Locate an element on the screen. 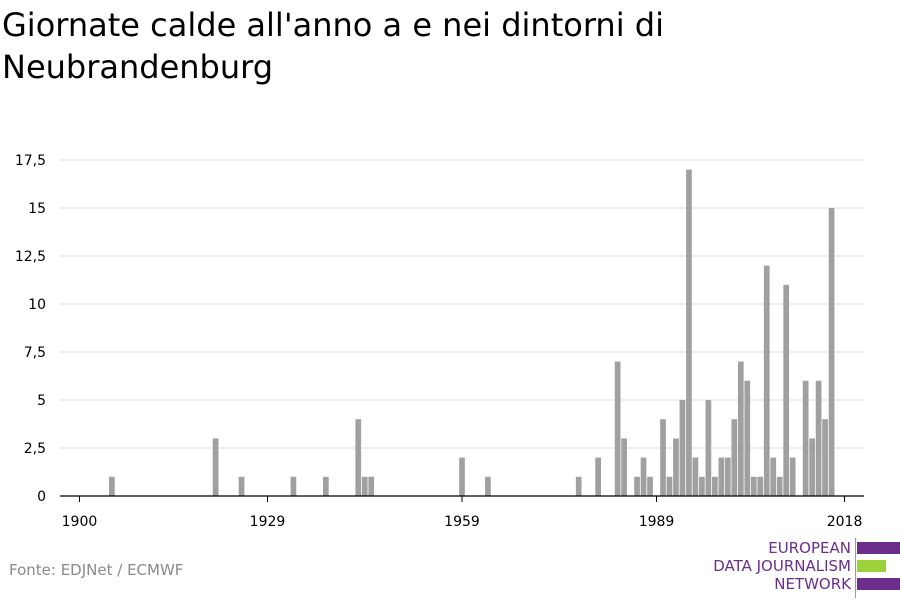 Image resolution: width=900 pixels, height=600 pixels. y-tick-label: 17,5 is located at coordinates (30, 161).